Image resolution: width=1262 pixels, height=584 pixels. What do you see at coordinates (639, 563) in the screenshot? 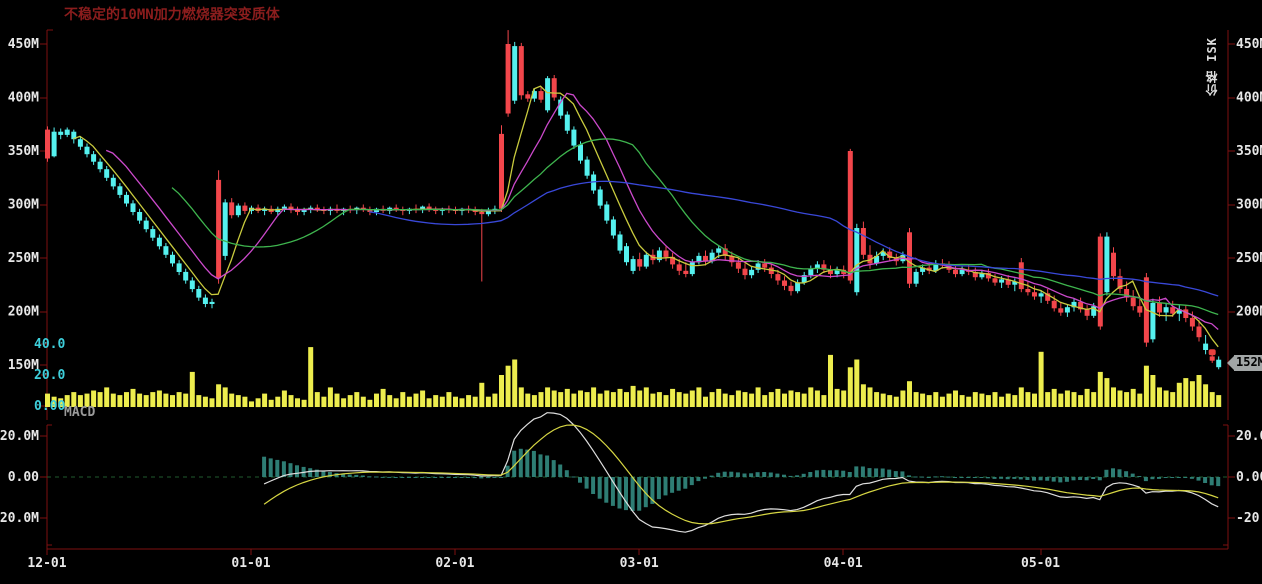
I see `svg-text: 03-01` at bounding box center [639, 563].